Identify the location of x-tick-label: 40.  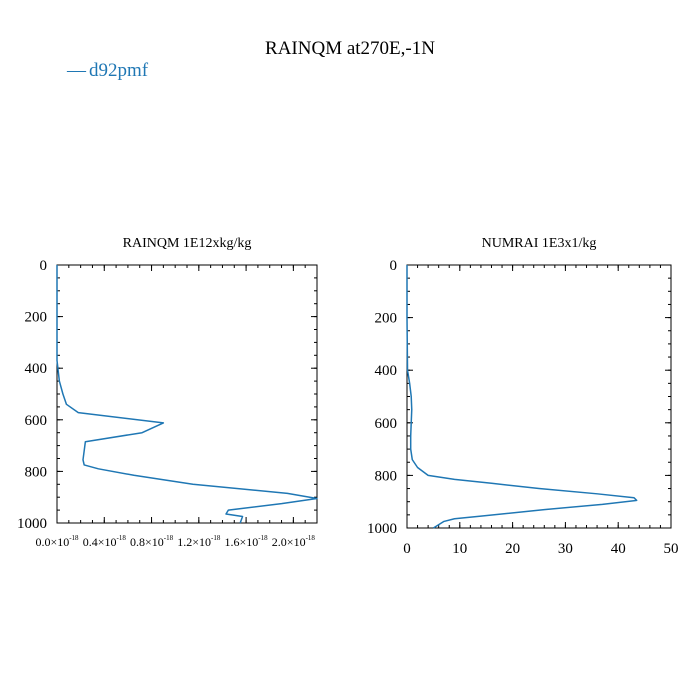
(618, 549).